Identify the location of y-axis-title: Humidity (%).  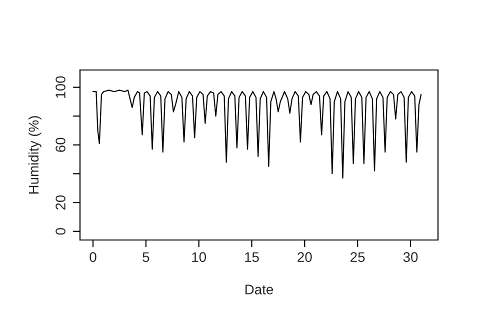
(35, 155).